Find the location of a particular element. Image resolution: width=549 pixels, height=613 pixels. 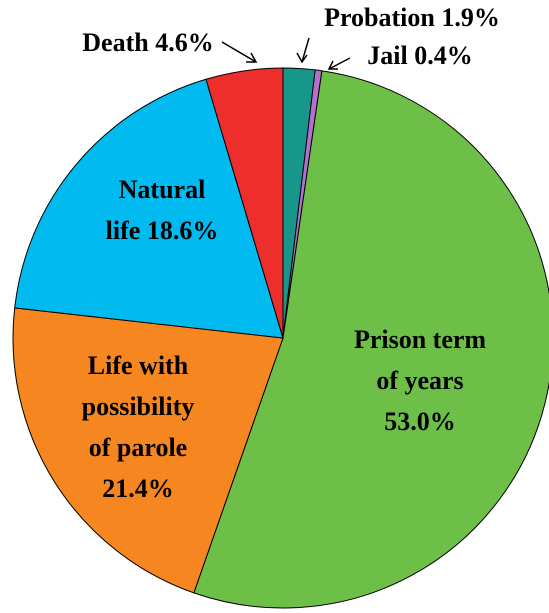

slice-label: Natural is located at coordinates (162, 189).